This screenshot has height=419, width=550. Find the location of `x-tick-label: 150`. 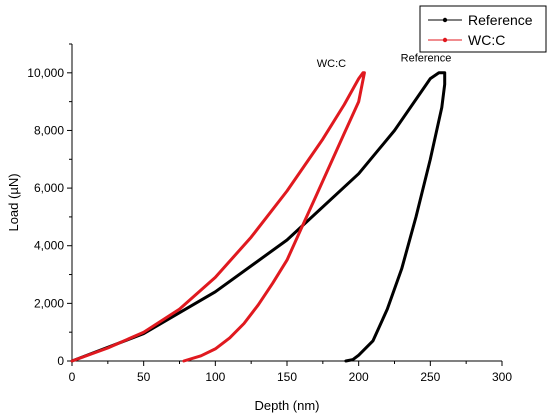

x-tick-label: 150 is located at coordinates (287, 377).